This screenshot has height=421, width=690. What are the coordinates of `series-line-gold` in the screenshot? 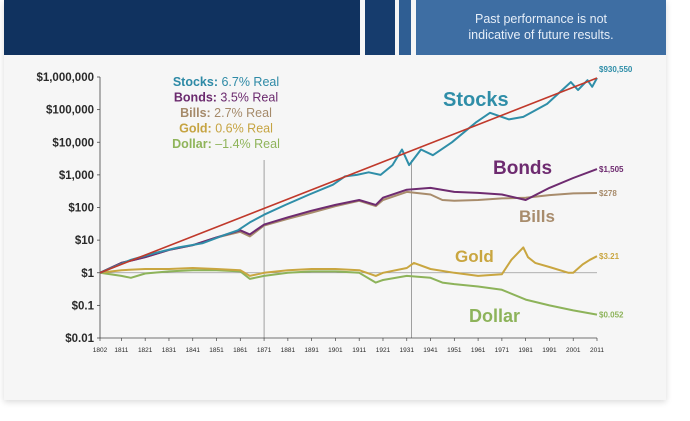 It's located at (348, 261).